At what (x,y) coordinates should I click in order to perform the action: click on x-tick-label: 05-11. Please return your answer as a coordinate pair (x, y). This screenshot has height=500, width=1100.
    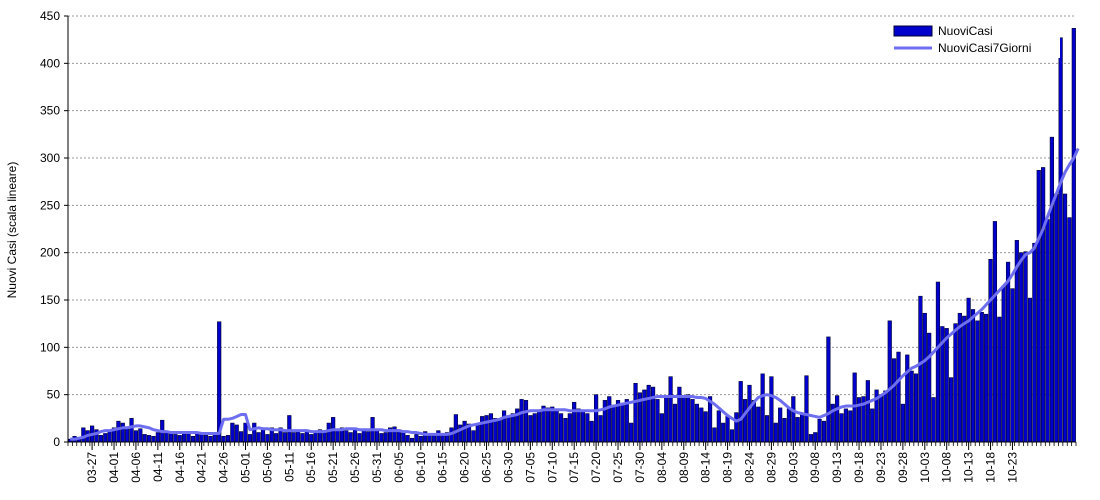
    Looking at the image, I should click on (289, 467).